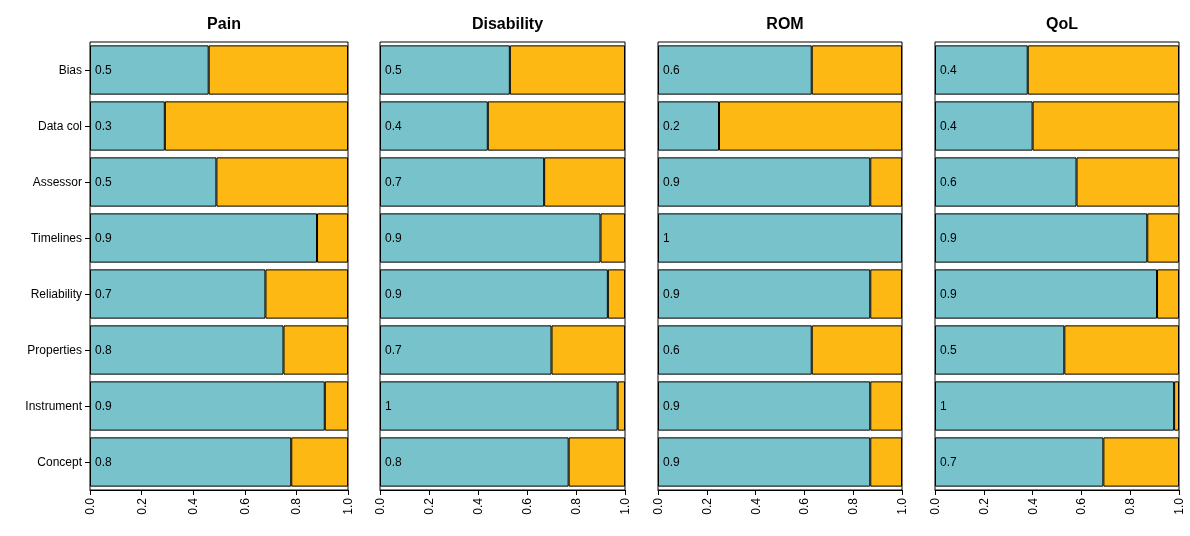 The image size is (1190, 536). I want to click on y-tick-label: Instrument, so click(54, 406).